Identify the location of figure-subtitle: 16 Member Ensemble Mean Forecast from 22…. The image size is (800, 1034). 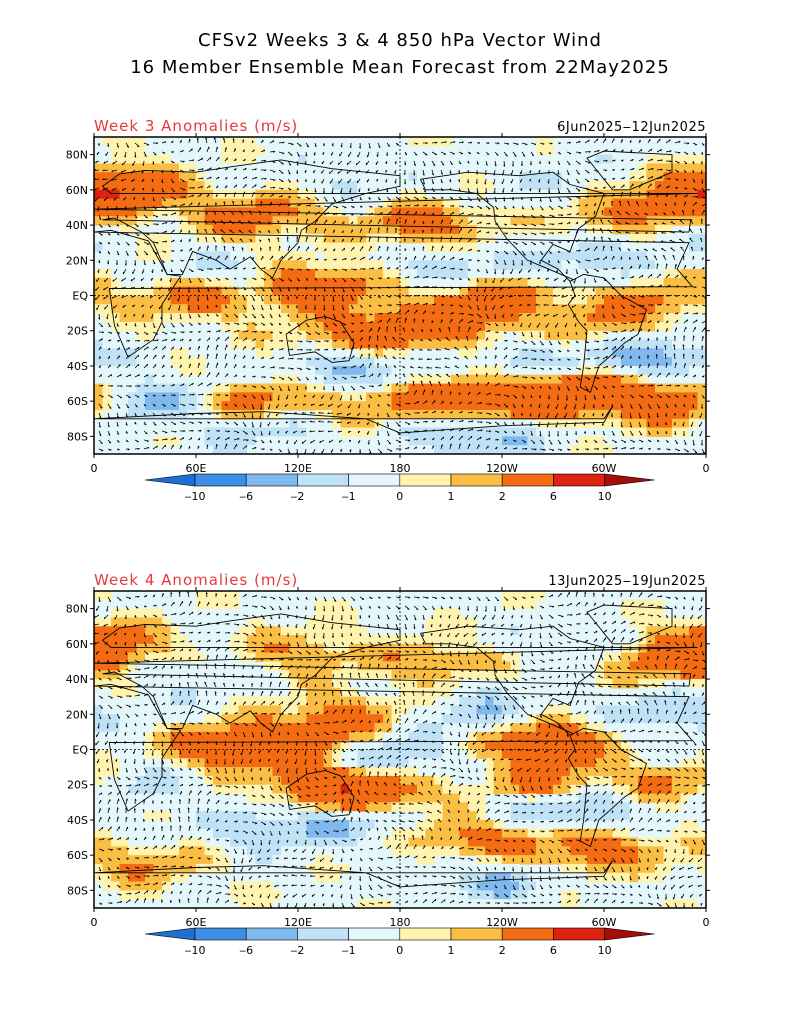
(400, 67).